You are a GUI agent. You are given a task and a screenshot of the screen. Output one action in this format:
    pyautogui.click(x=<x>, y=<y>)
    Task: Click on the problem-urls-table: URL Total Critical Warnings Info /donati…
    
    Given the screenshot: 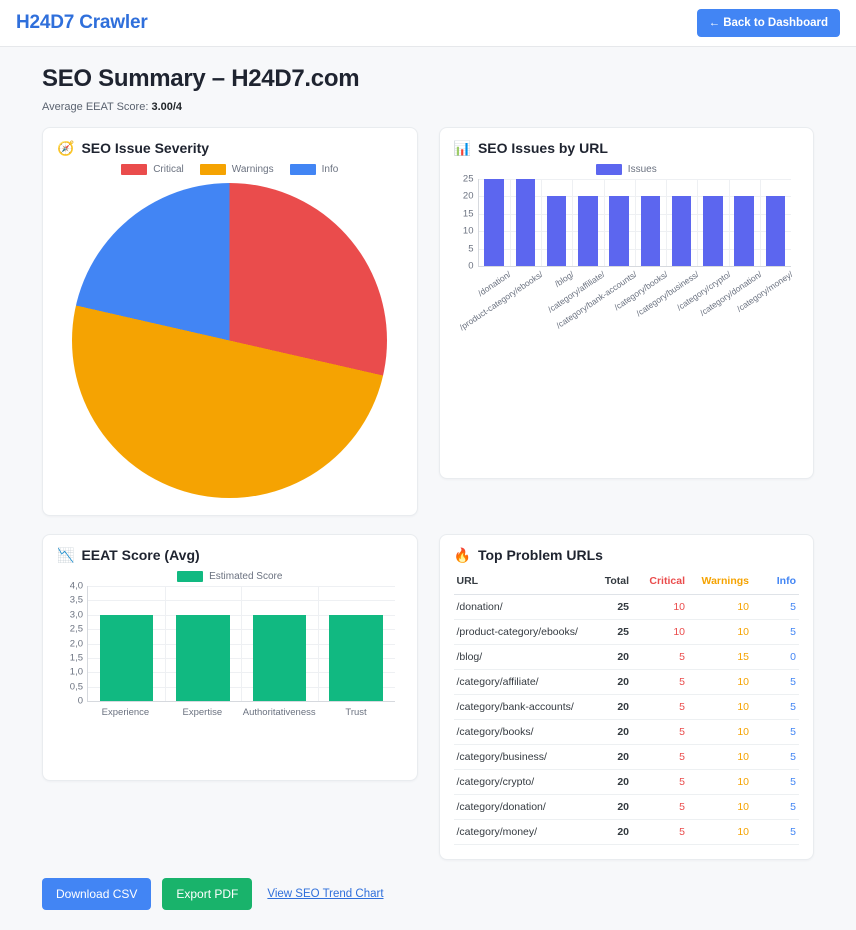 What is the action you would take?
    pyautogui.click(x=626, y=708)
    